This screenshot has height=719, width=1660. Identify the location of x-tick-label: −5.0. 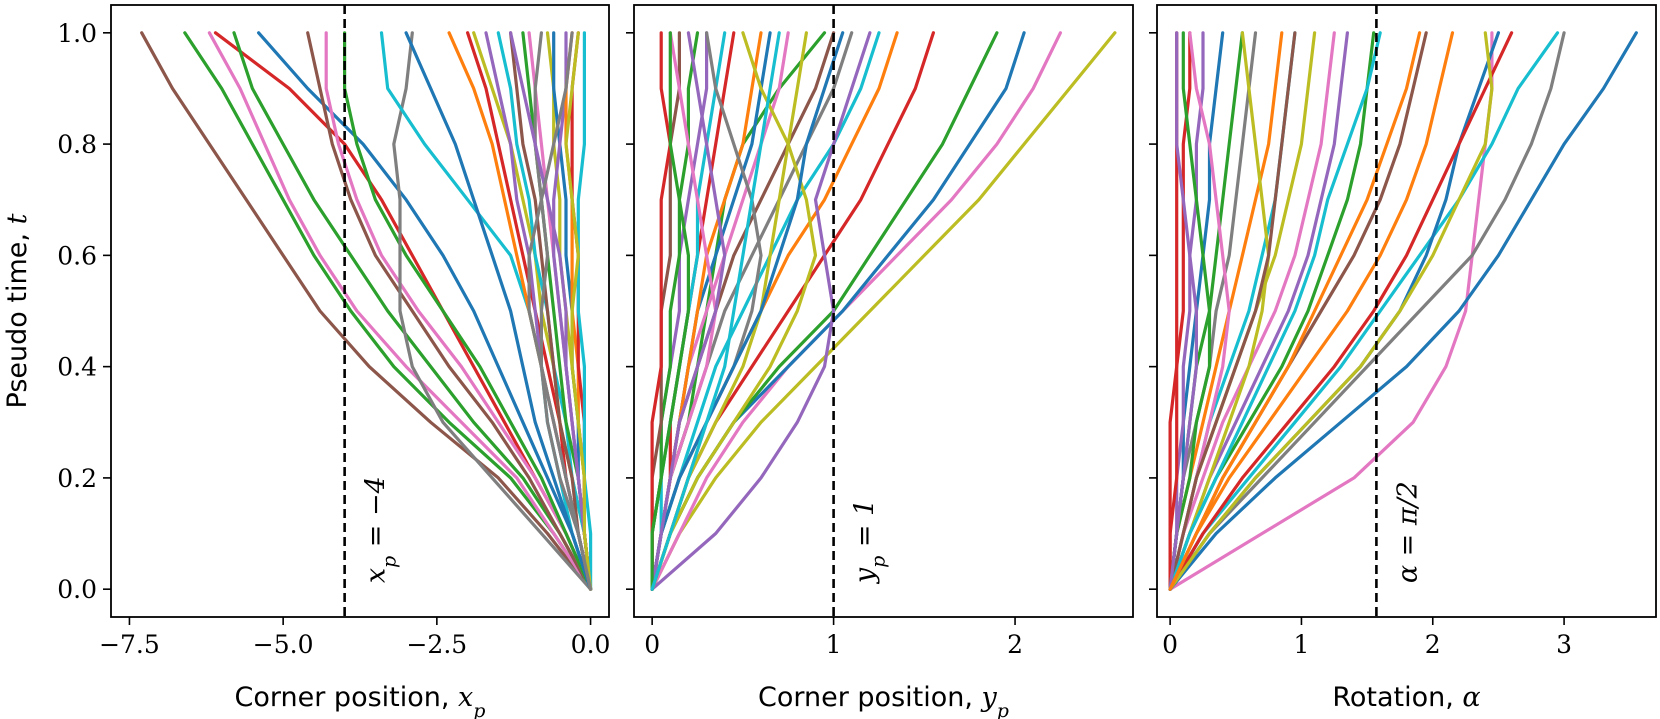
(283, 644).